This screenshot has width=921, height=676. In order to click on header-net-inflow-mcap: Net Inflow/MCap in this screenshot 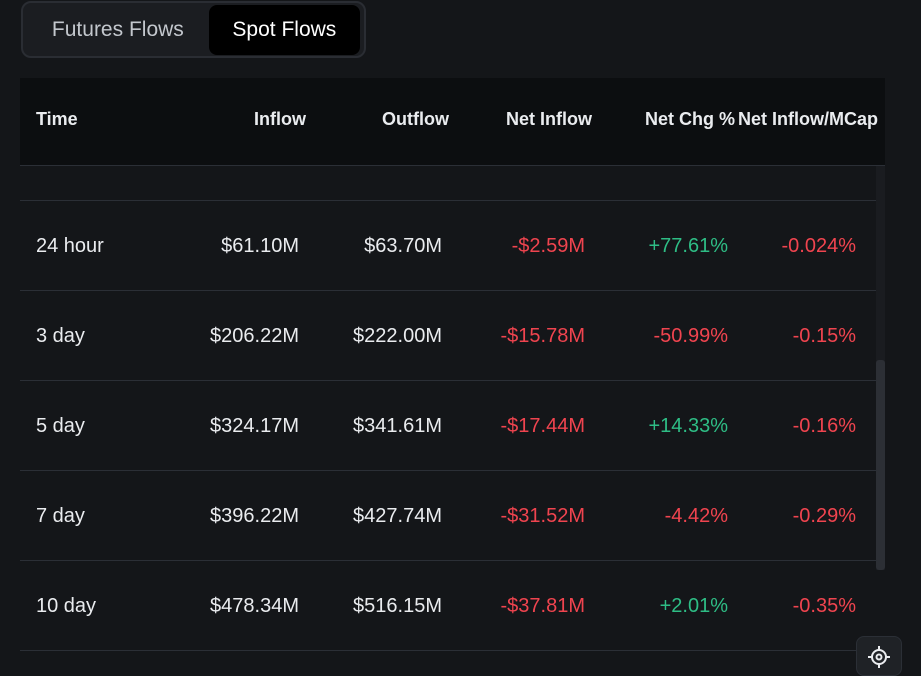, I will do `click(808, 119)`.